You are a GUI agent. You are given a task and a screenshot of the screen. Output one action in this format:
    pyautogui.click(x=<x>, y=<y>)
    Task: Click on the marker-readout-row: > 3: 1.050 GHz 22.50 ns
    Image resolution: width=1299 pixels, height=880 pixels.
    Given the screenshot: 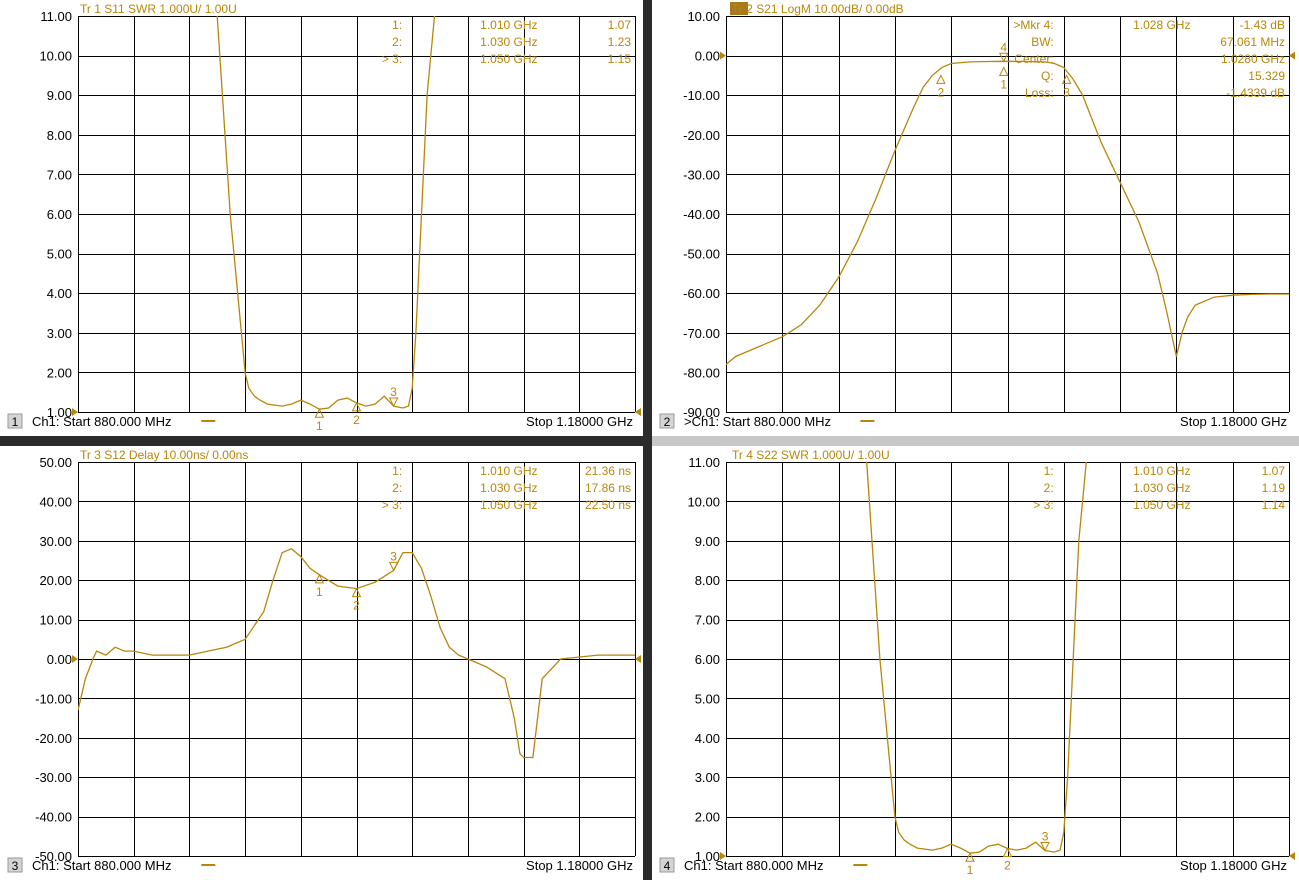 What is the action you would take?
    pyautogui.click(x=506, y=505)
    